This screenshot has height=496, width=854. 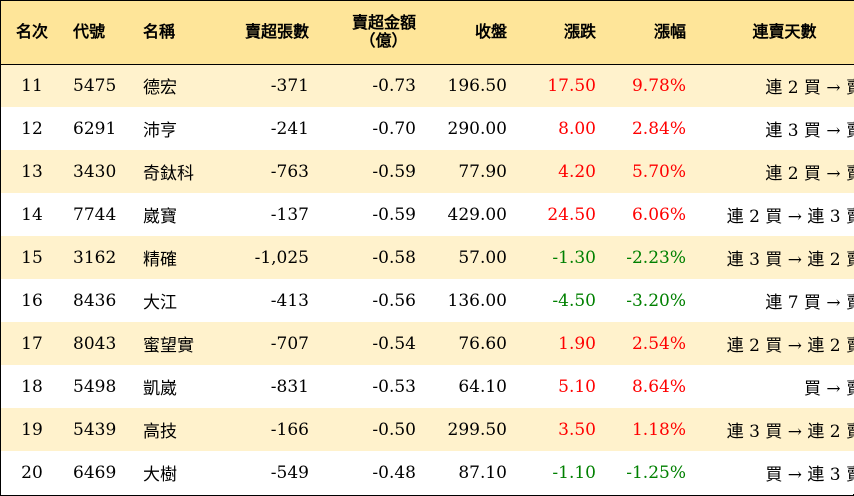 What do you see at coordinates (95, 214) in the screenshot?
I see `code-cell: 7744` at bounding box center [95, 214].